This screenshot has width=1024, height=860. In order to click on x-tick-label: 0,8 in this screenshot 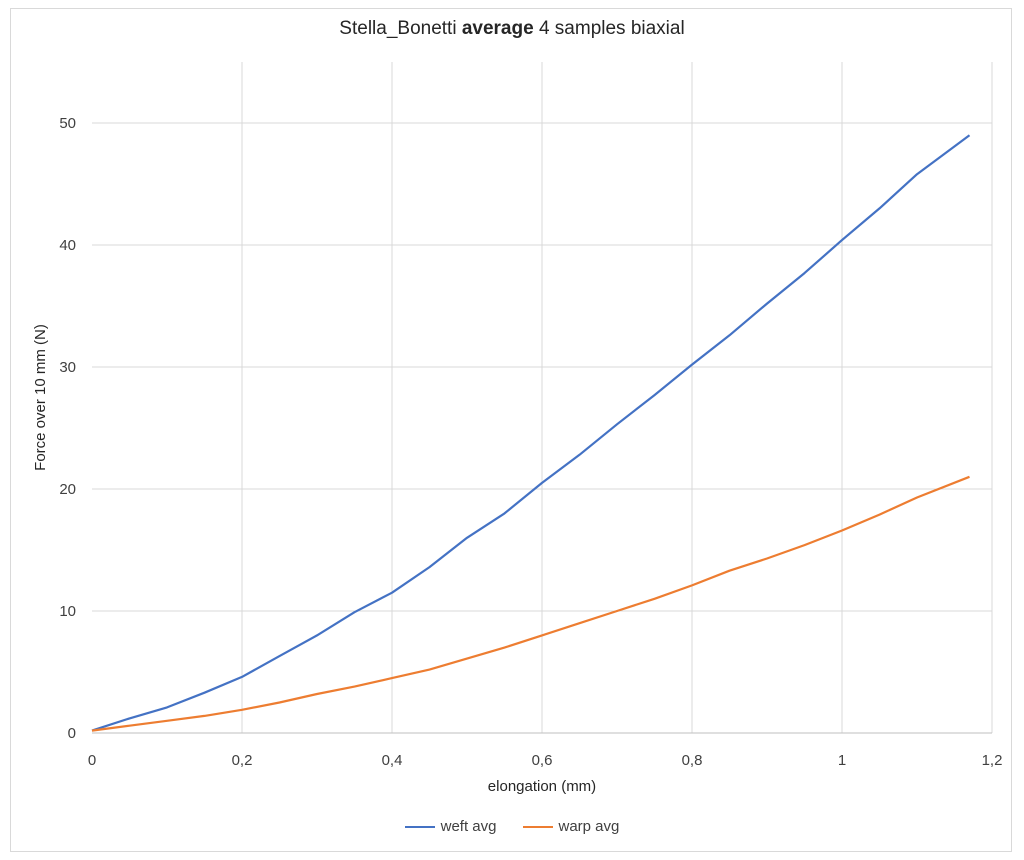, I will do `click(692, 760)`.